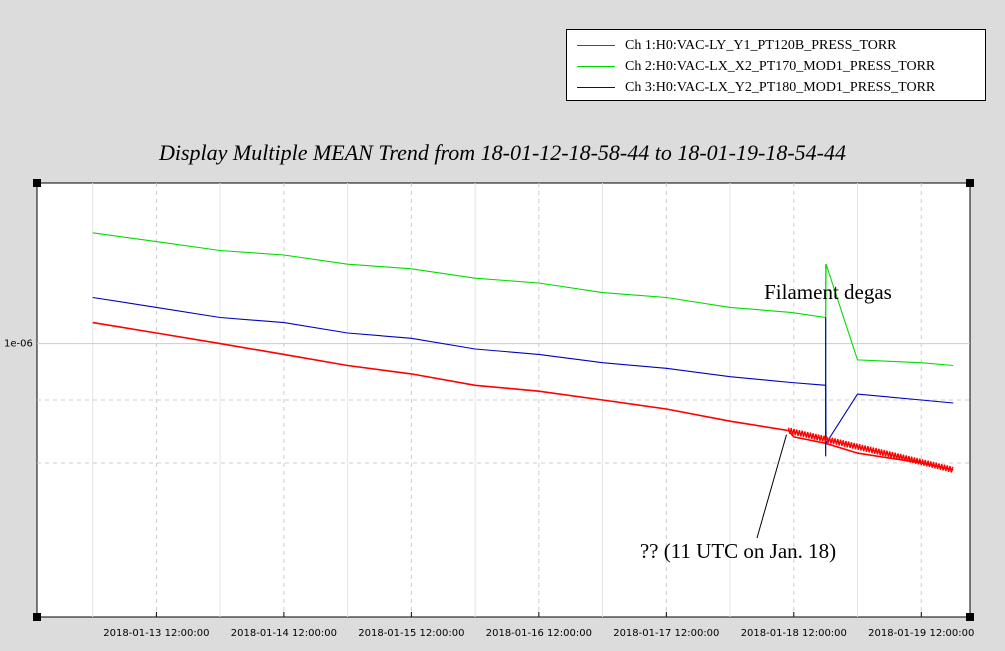 Image resolution: width=1005 pixels, height=651 pixels. I want to click on series-noise-ch1, so click(870, 450).